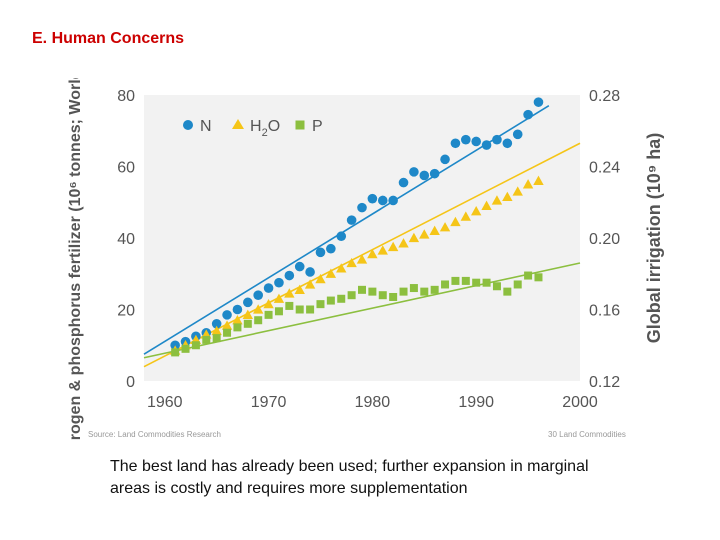 This screenshot has width=720, height=540. Describe the element at coordinates (108, 38) in the screenshot. I see `slide-title: E. Human Concerns` at that location.